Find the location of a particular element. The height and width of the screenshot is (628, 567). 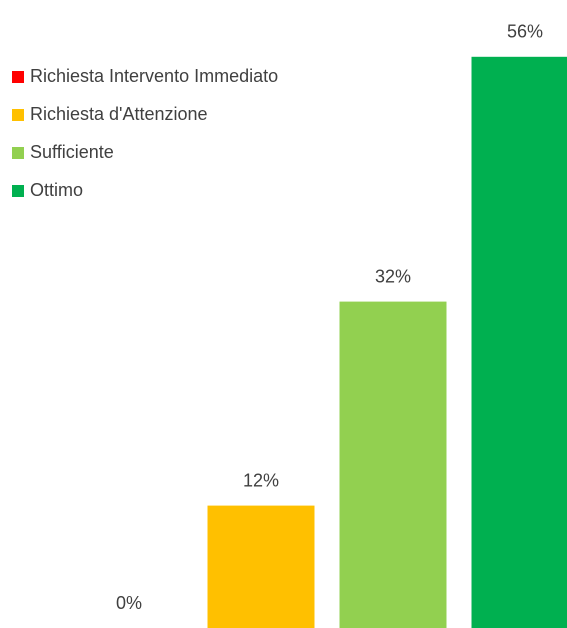

legend-label: Richiesta Intervento Immediato is located at coordinates (154, 76).